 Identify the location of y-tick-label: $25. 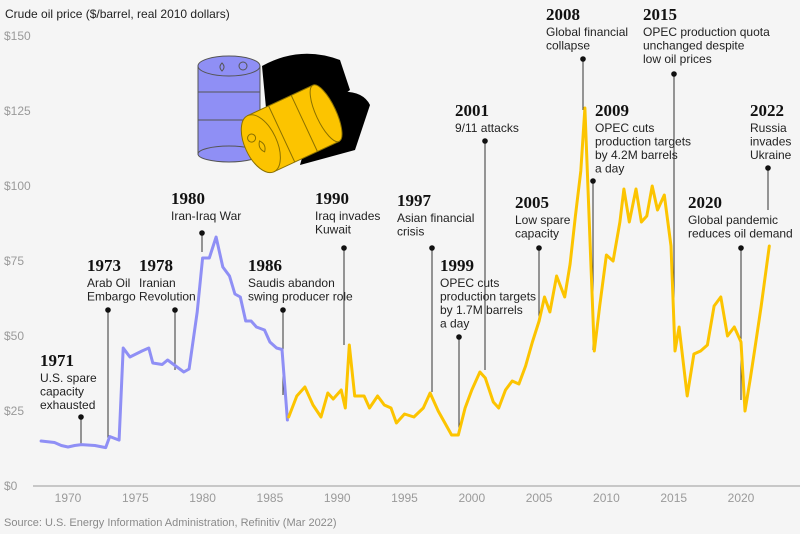
(14, 411).